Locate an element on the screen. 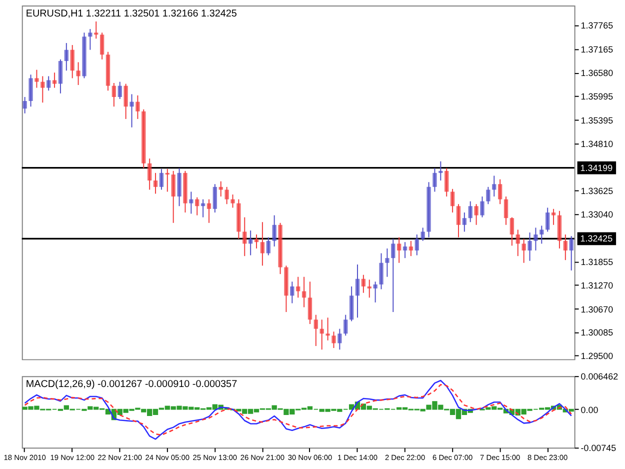 This screenshot has width=625, height=469. ref-line-label: 1.34199 is located at coordinates (596, 167).